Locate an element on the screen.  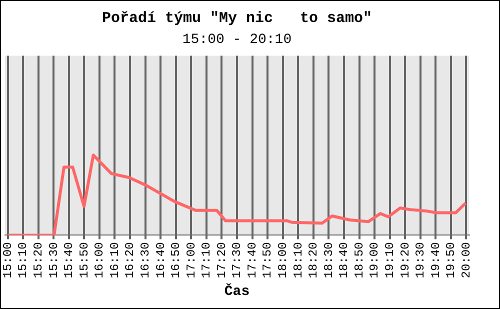
x-tick-label: 18:00 is located at coordinates (283, 260).